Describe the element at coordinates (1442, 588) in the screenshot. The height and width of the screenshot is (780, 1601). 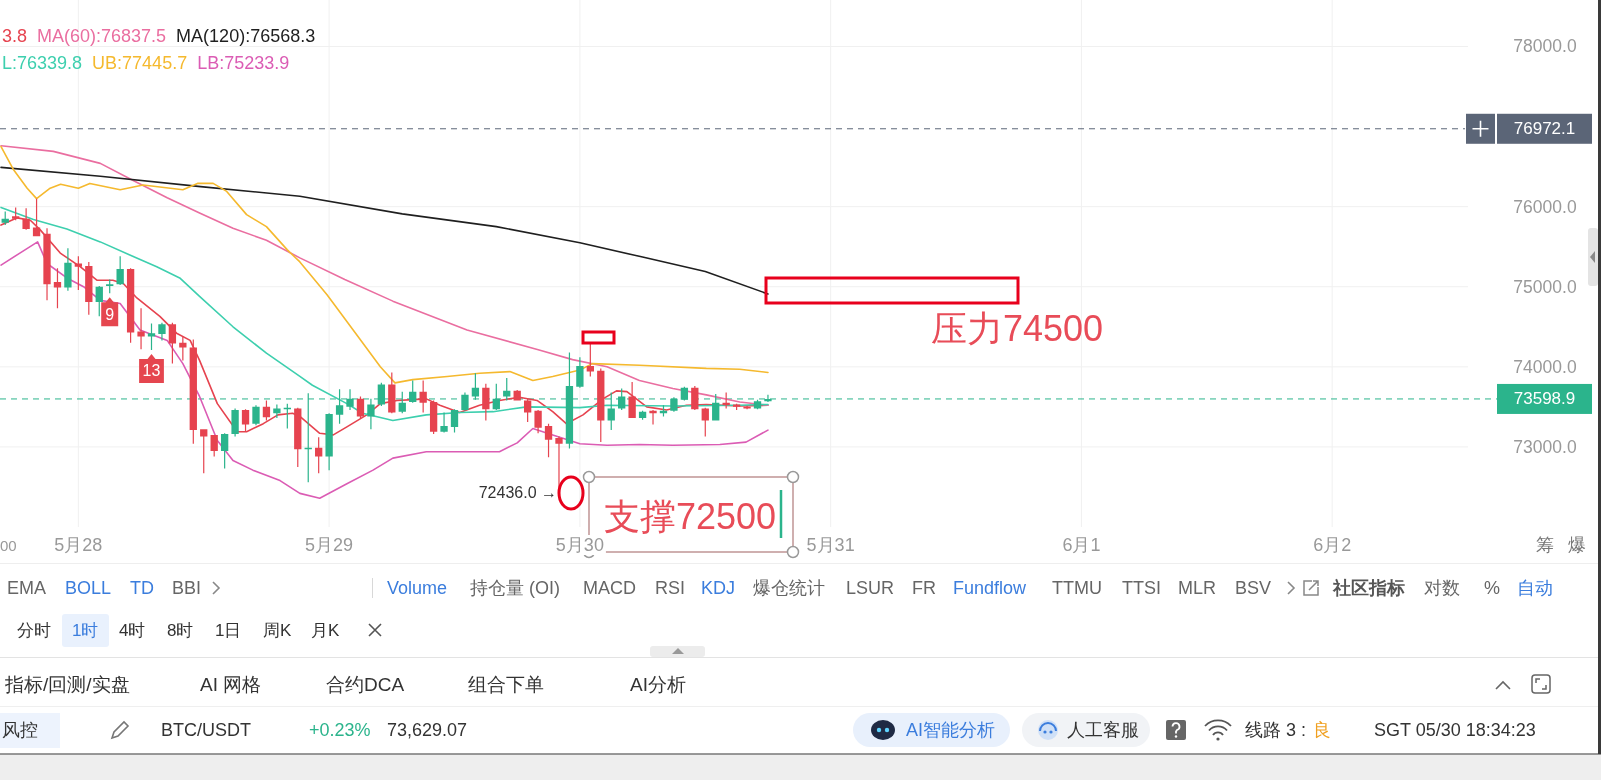
I see `text: 对数` at that location.